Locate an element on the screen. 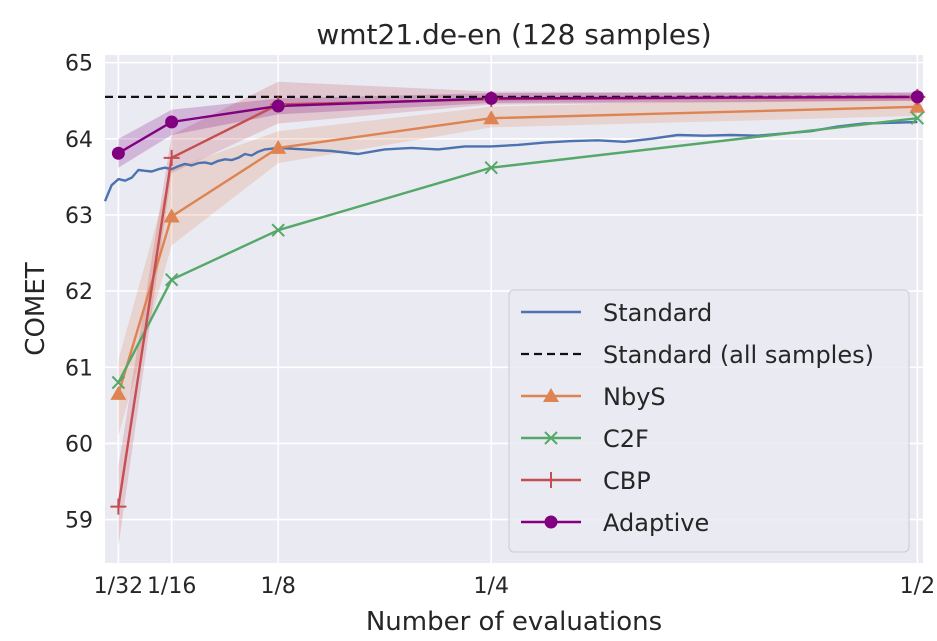 The height and width of the screenshot is (641, 937). x-tick-label: 1/32 is located at coordinates (118, 586).